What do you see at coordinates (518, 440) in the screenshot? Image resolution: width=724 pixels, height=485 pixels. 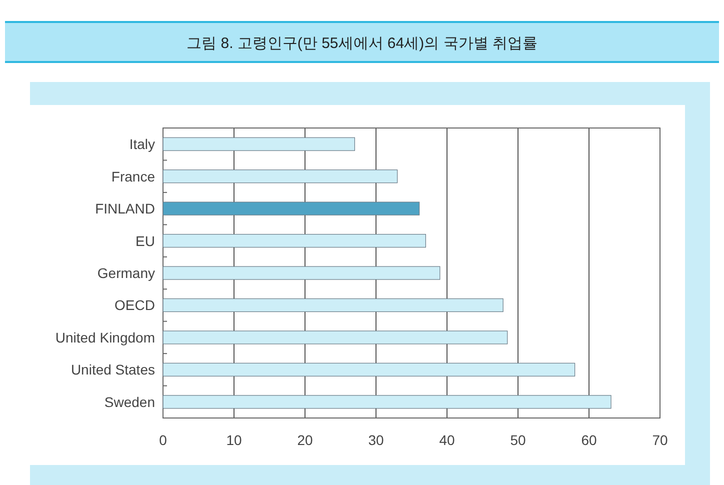 I see `x-tick-label: 50` at bounding box center [518, 440].